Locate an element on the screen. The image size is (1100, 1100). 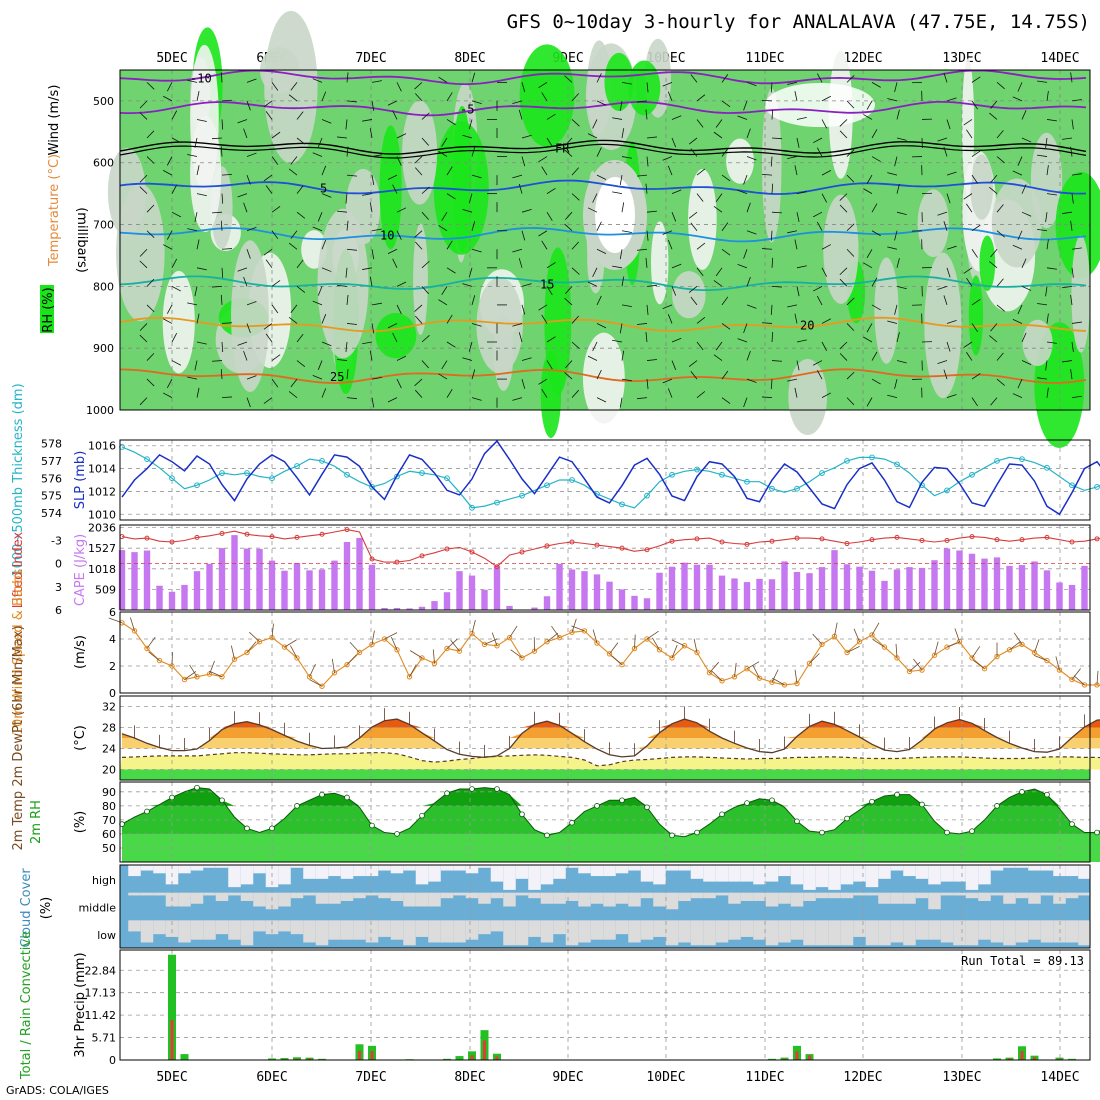
thickness-tick-578: 578 is located at coordinates (51, 443).